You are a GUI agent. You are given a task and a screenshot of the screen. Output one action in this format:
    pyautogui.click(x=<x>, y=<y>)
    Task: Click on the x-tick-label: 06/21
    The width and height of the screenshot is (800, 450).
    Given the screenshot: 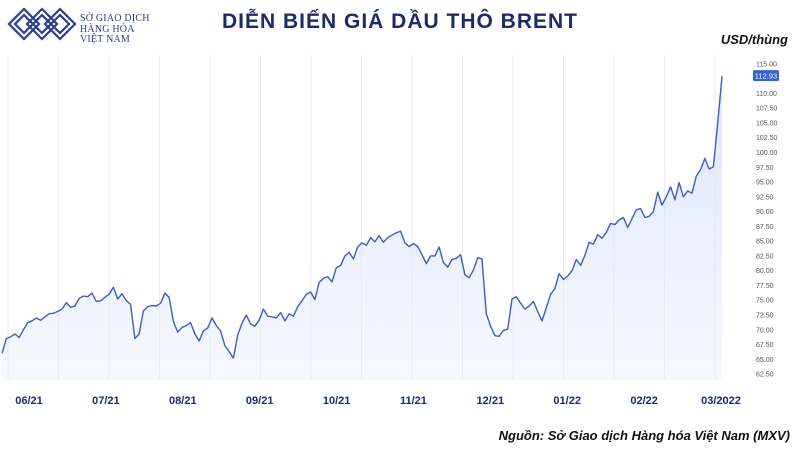 What is the action you would take?
    pyautogui.click(x=29, y=401)
    